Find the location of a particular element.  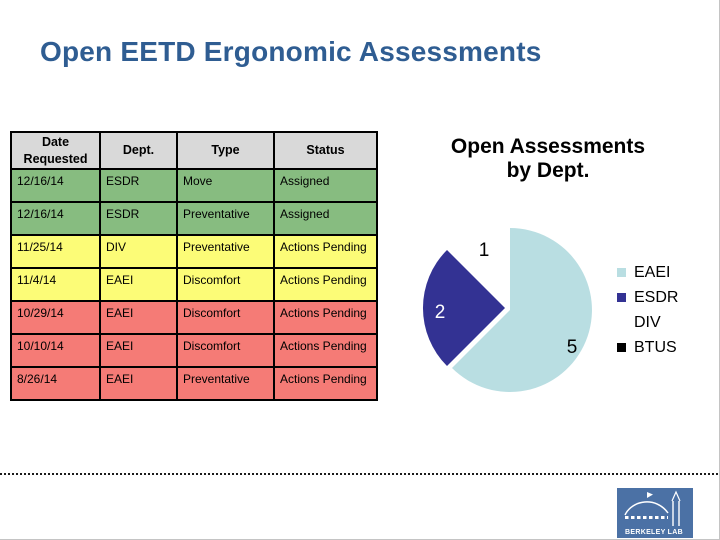

table-row: 12/16/14 ESDR Preventative Assigned is located at coordinates (194, 218).